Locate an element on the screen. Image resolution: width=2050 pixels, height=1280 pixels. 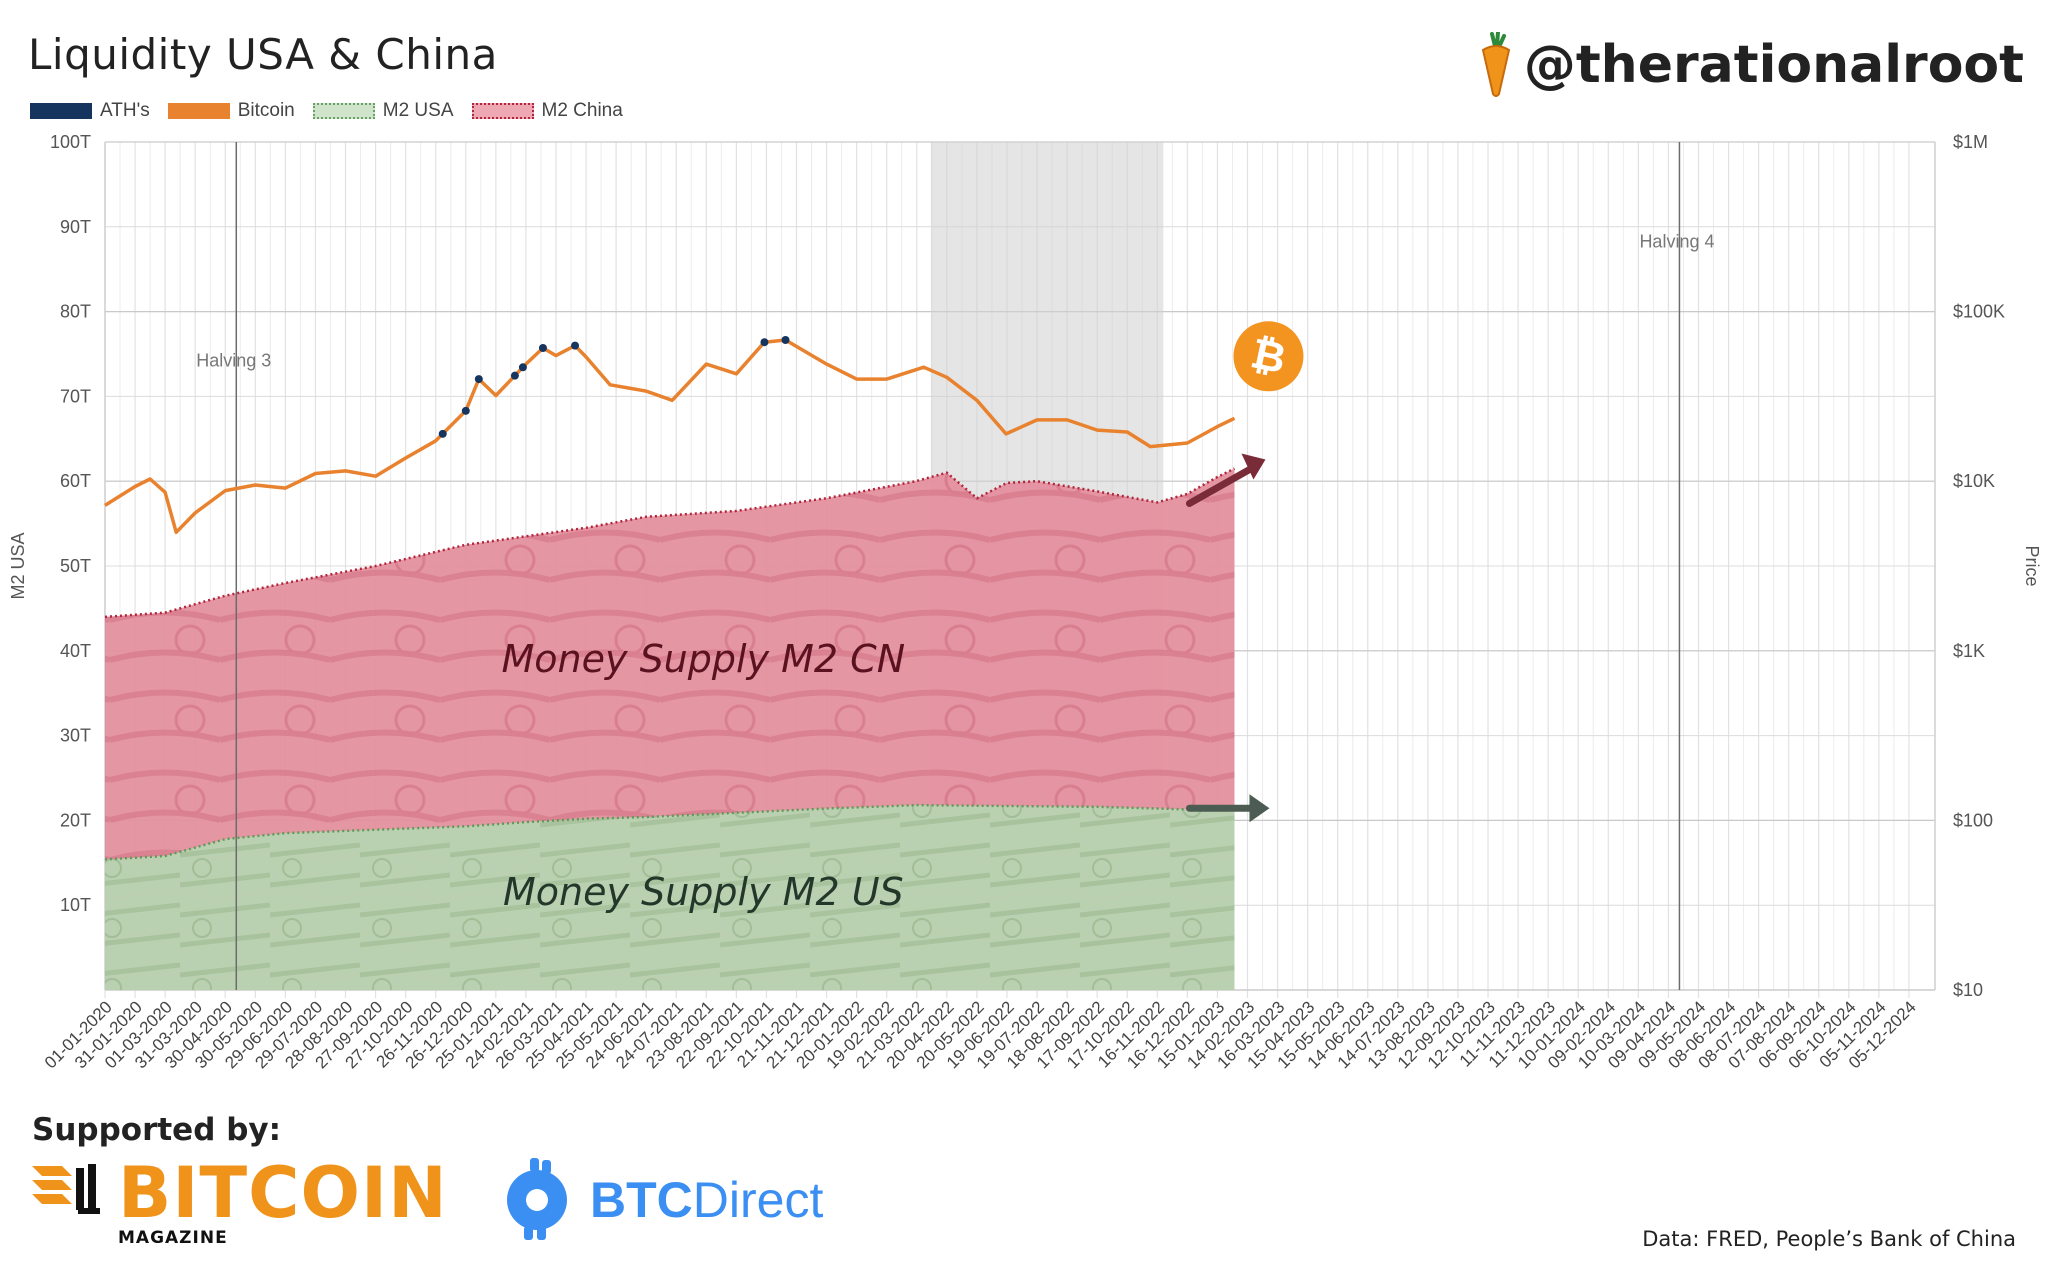
legend-swatch-bitcoin is located at coordinates (198, 111).